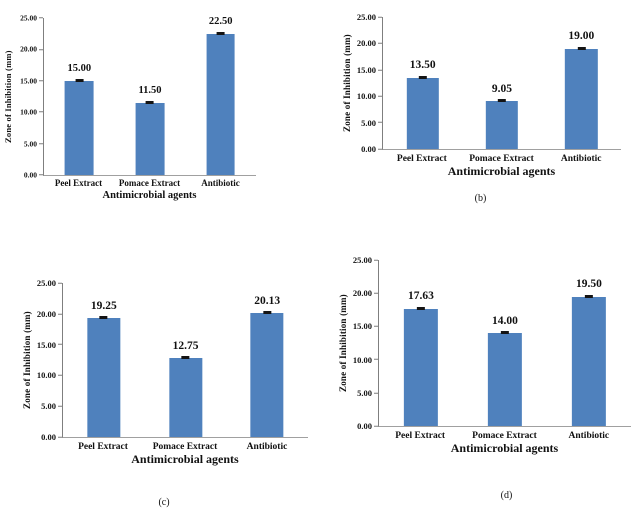 This screenshot has width=644, height=519. Describe the element at coordinates (422, 65) in the screenshot. I see `bar-value-label: 13.50` at that location.